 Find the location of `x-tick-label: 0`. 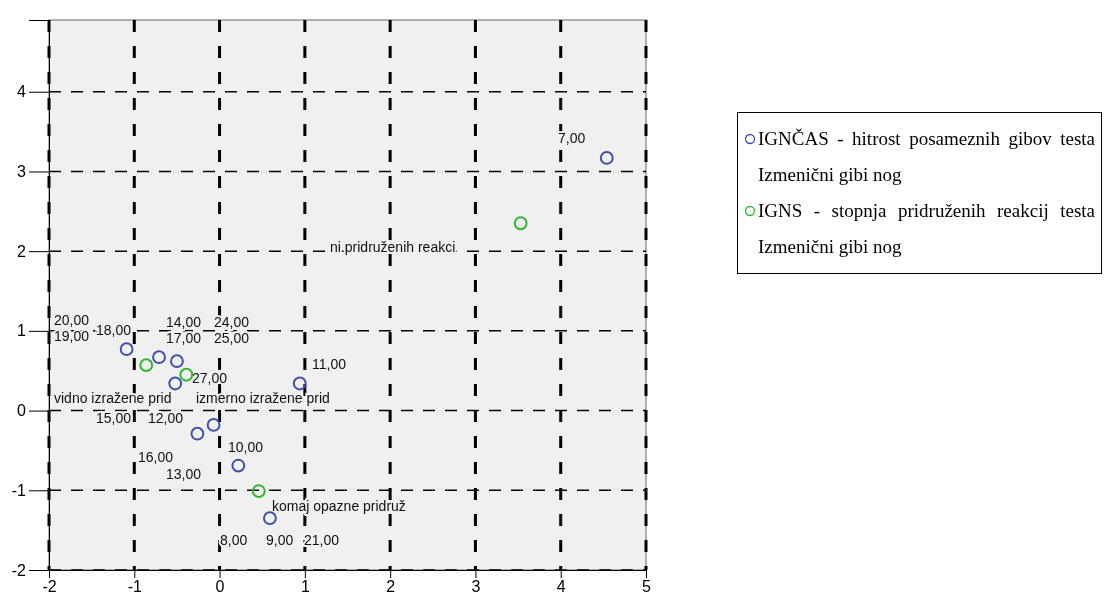

x-tick-label: 0 is located at coordinates (220, 587).